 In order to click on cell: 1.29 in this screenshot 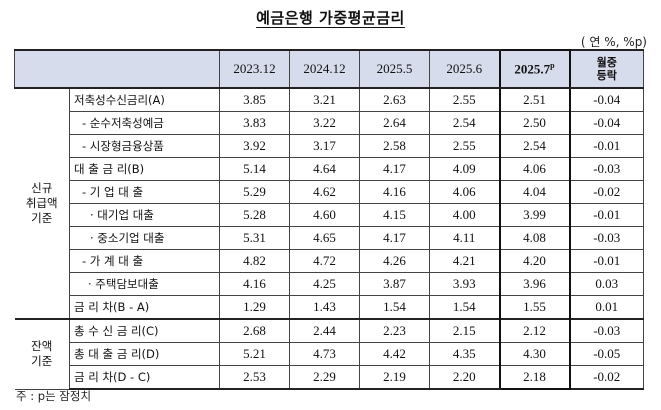, I will do `click(254, 307)`.